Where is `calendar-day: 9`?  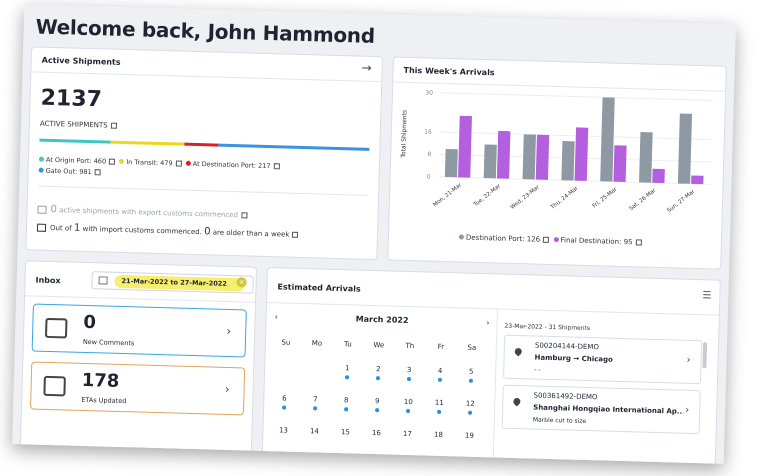
calendar-day: 9 is located at coordinates (377, 405).